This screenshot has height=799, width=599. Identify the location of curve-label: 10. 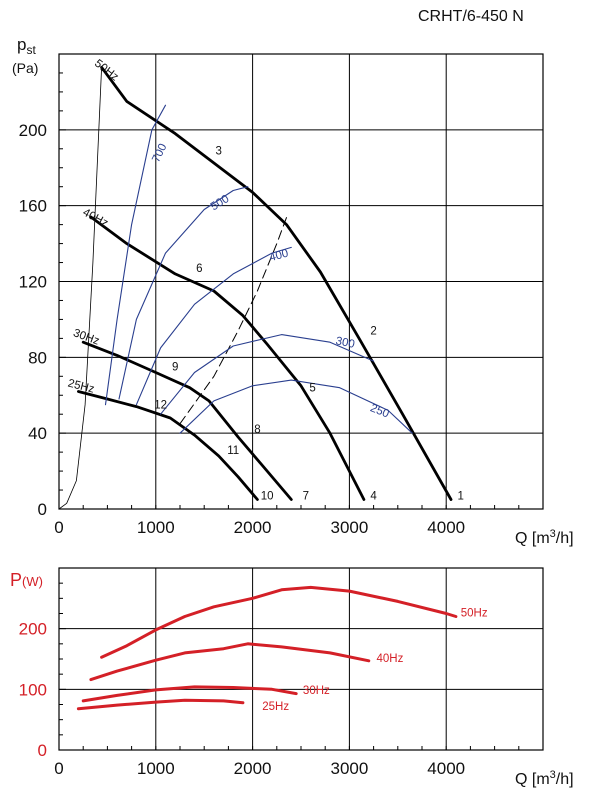
(267, 497).